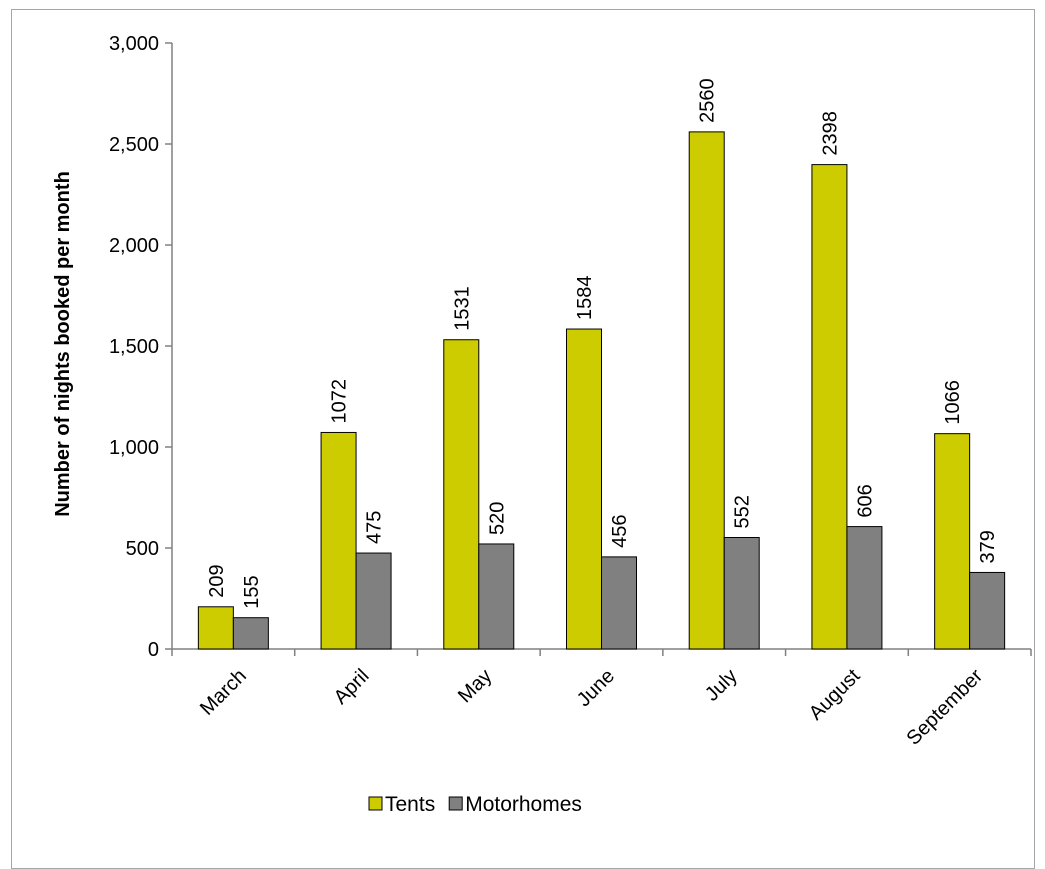  I want to click on x-tick-label: August, so click(835, 695).